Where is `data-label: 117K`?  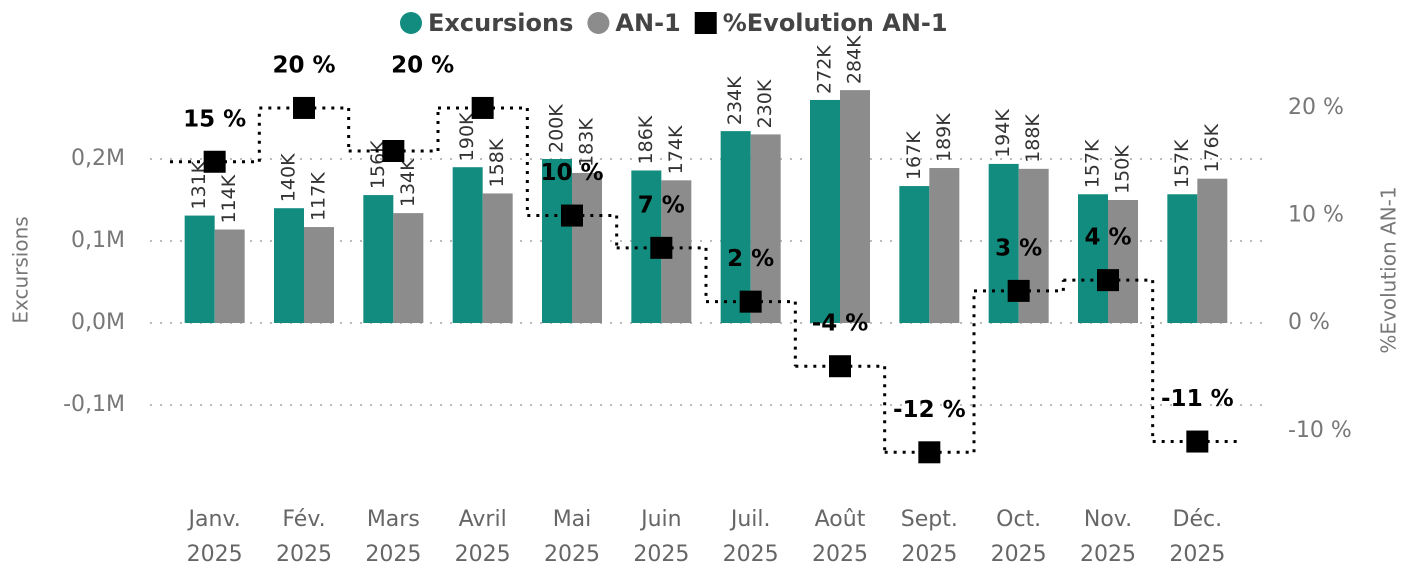
data-label: 117K is located at coordinates (319, 196).